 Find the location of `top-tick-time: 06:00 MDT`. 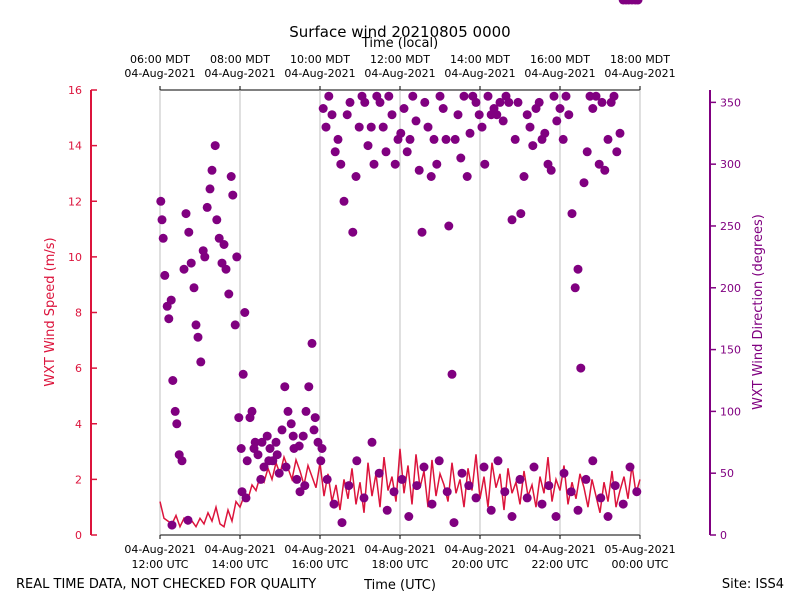

top-tick-time: 06:00 MDT is located at coordinates (160, 59).